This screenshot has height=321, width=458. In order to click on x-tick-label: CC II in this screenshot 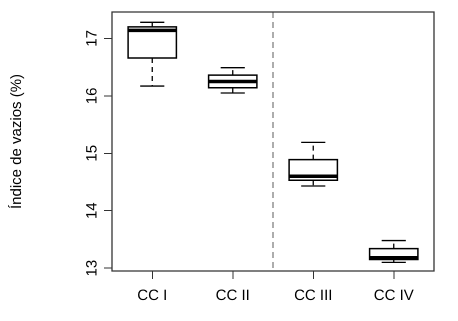, I will do `click(233, 295)`.